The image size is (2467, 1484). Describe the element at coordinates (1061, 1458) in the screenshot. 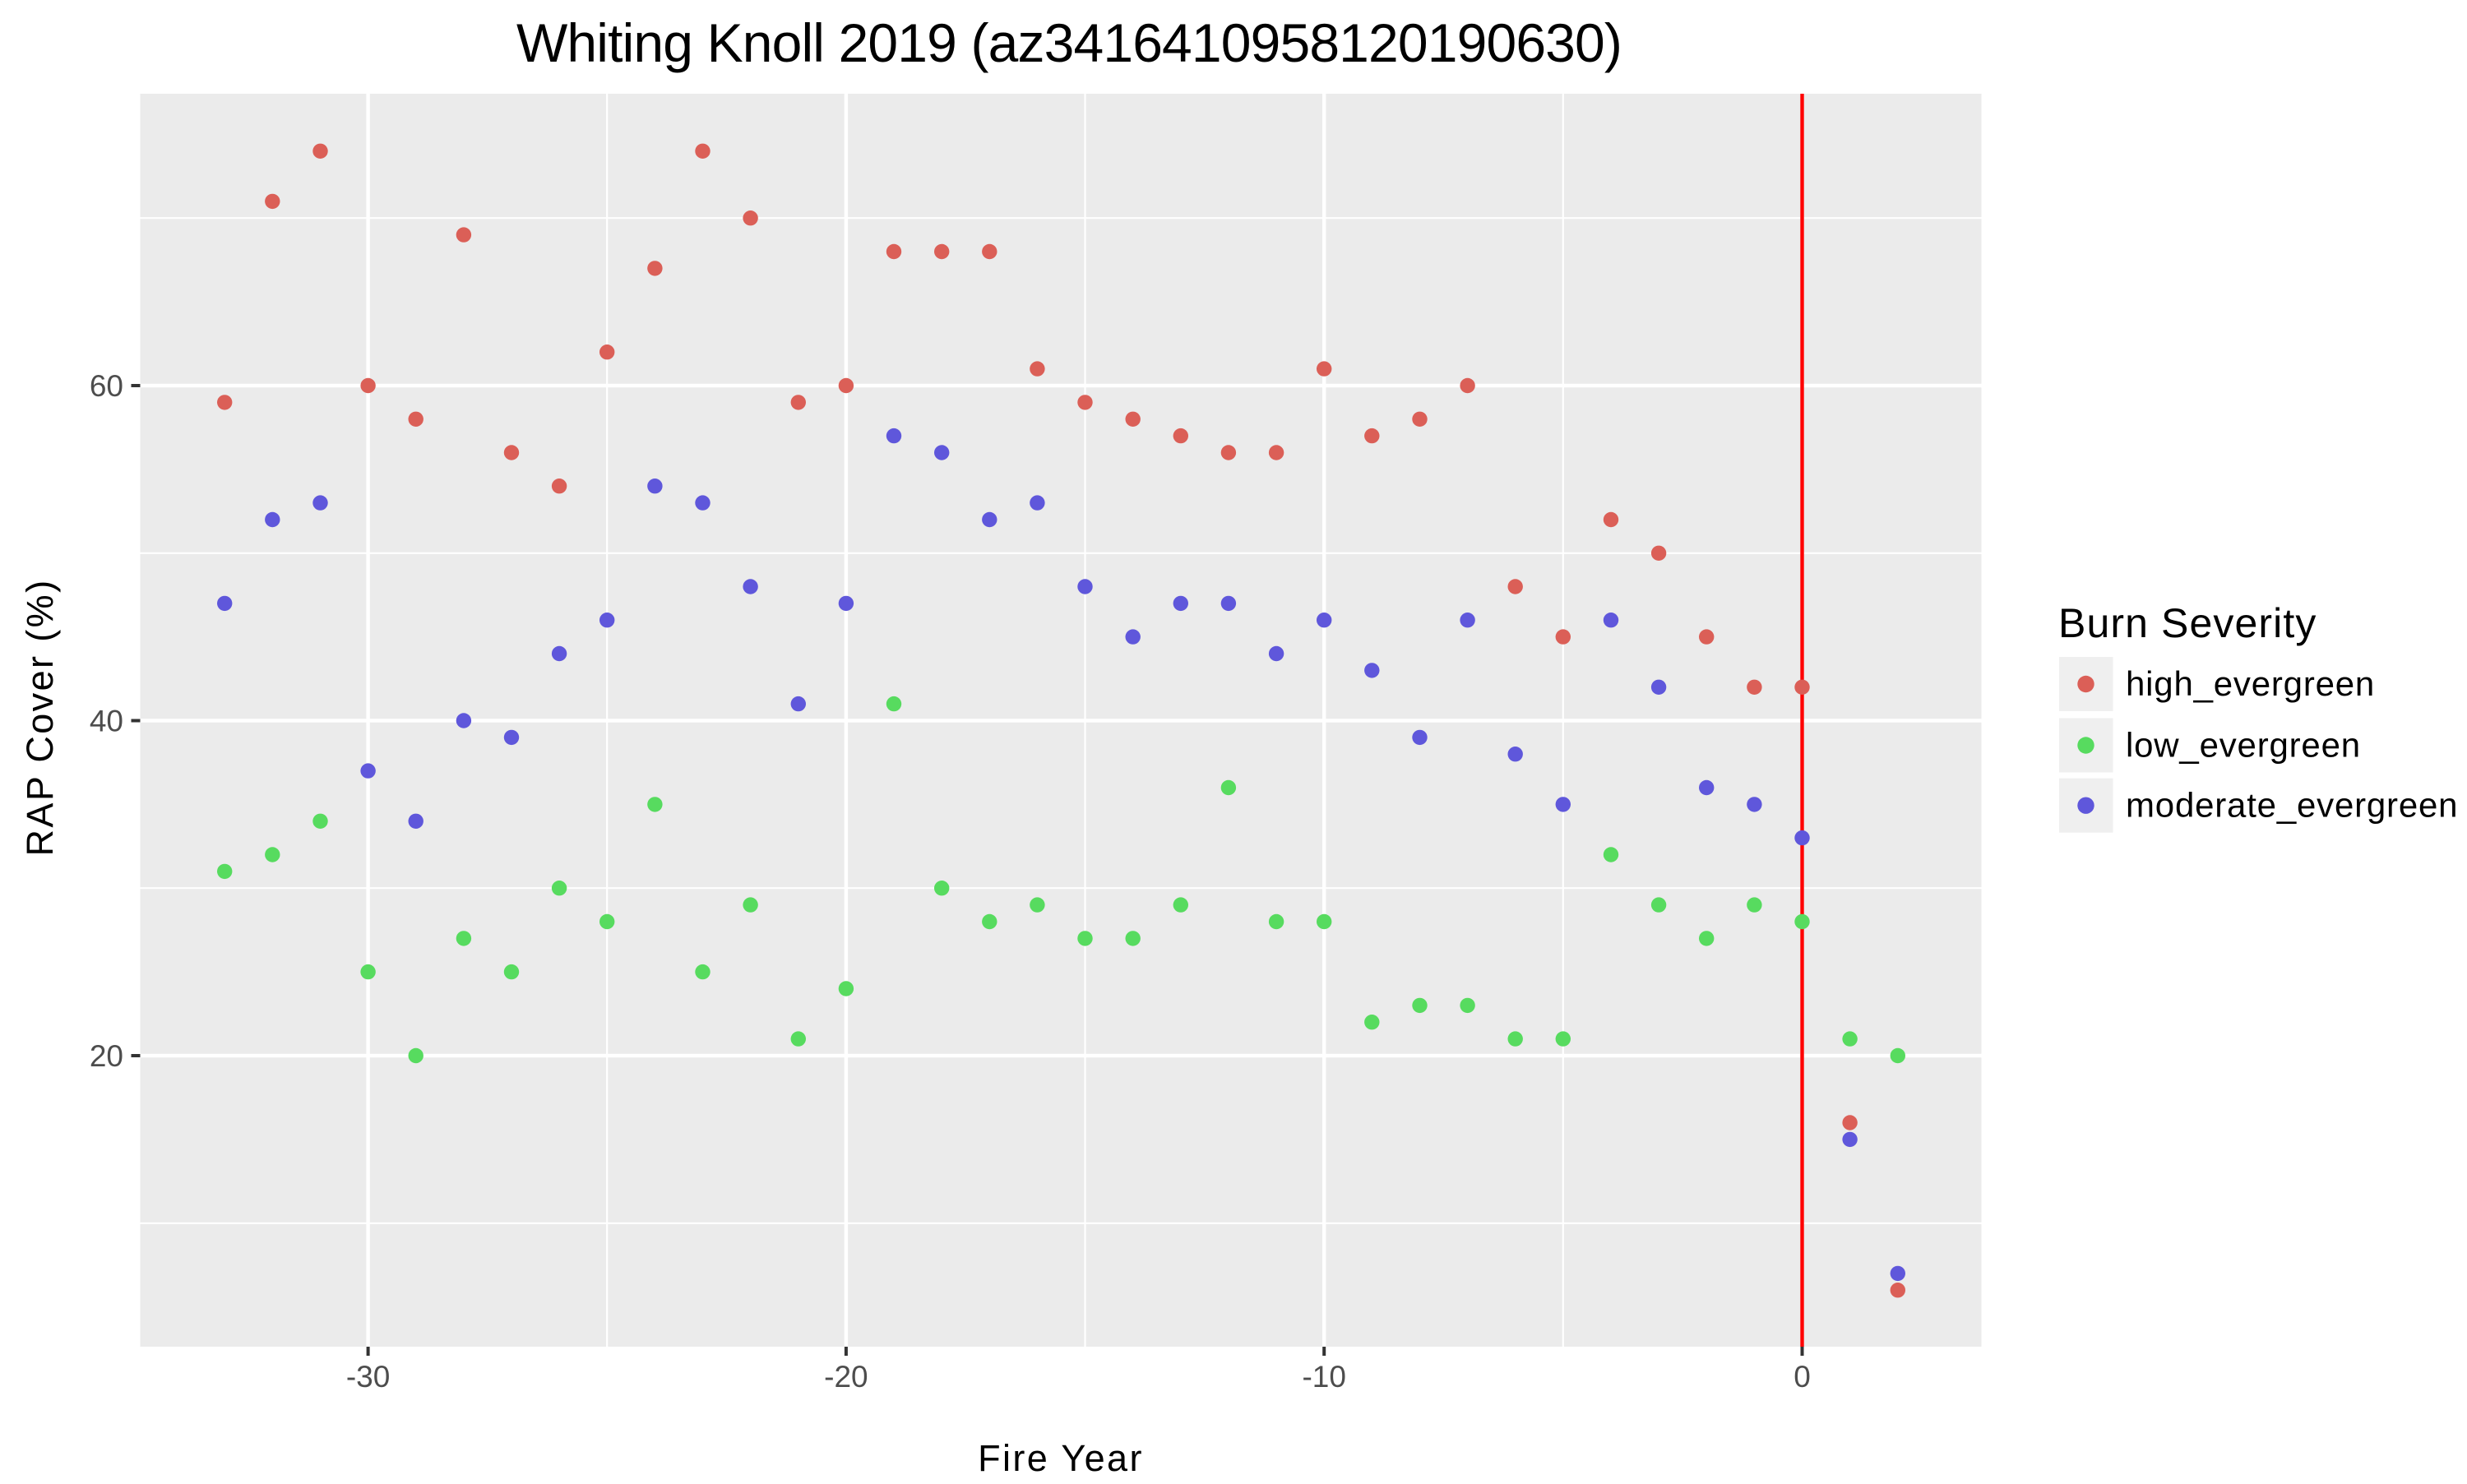

I see `svg-text: Fire Year` at that location.